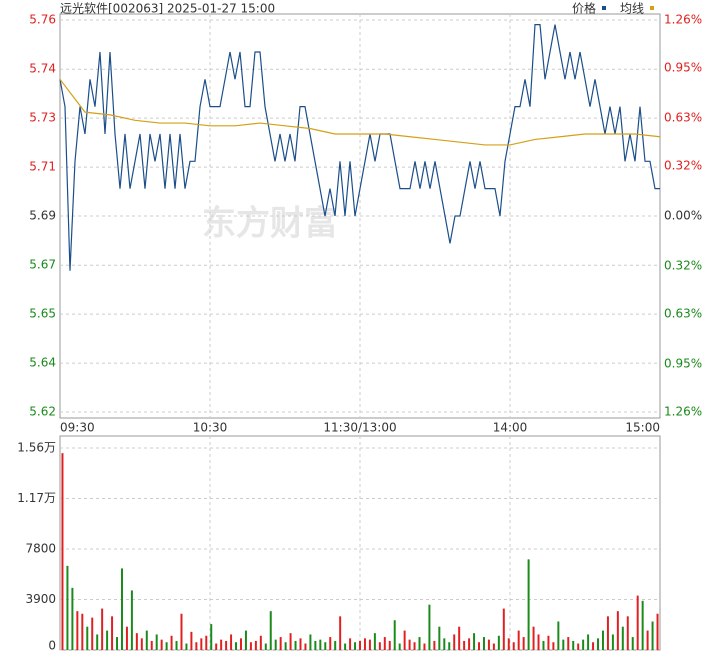 The height and width of the screenshot is (655, 720). Describe the element at coordinates (510, 428) in the screenshot. I see `x-tick-label: 14:00` at that location.